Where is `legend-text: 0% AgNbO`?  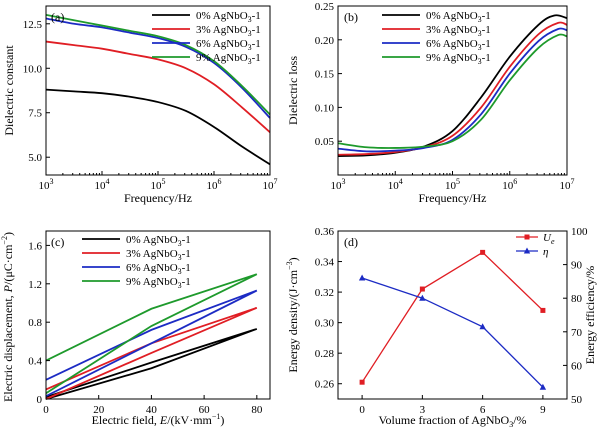 legend-text: 0% AgNbO is located at coordinates (152, 240).